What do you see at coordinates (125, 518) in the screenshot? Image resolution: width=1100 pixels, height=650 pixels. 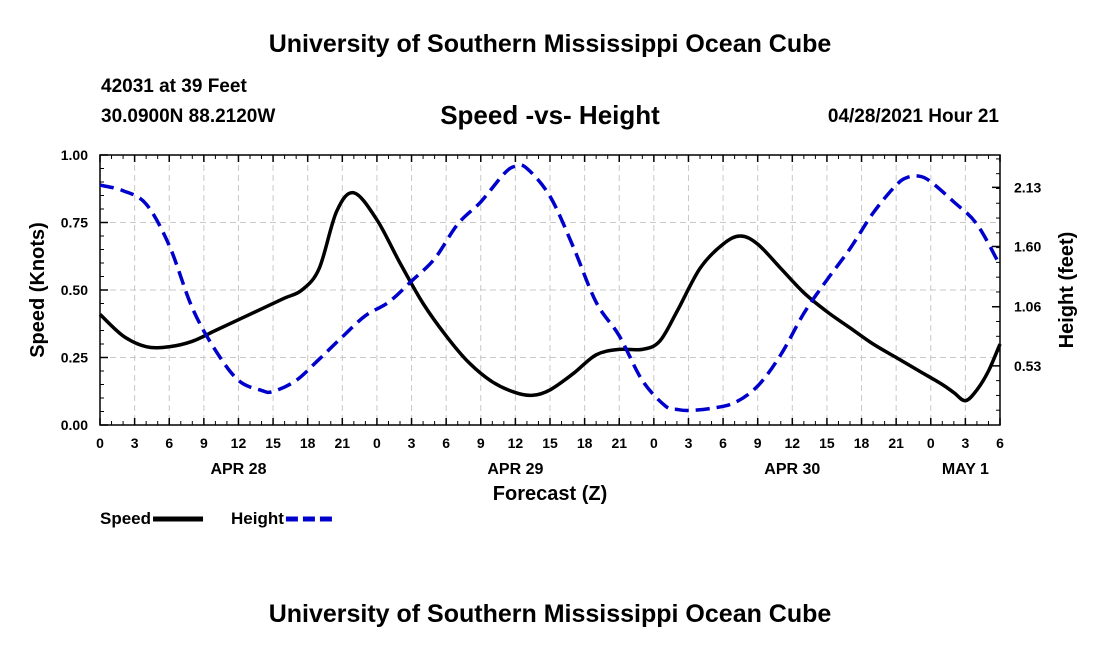 I see `legend-label-speed: Speed` at bounding box center [125, 518].